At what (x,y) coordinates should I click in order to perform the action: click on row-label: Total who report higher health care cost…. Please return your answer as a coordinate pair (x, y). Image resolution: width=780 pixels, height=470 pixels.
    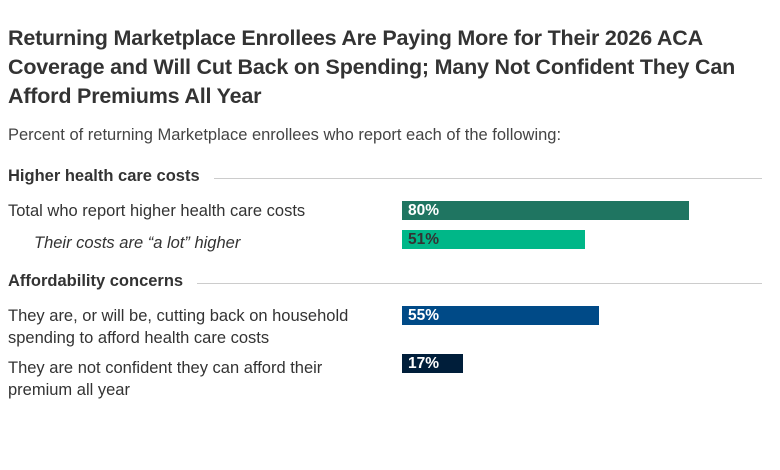
    Looking at the image, I should click on (157, 211).